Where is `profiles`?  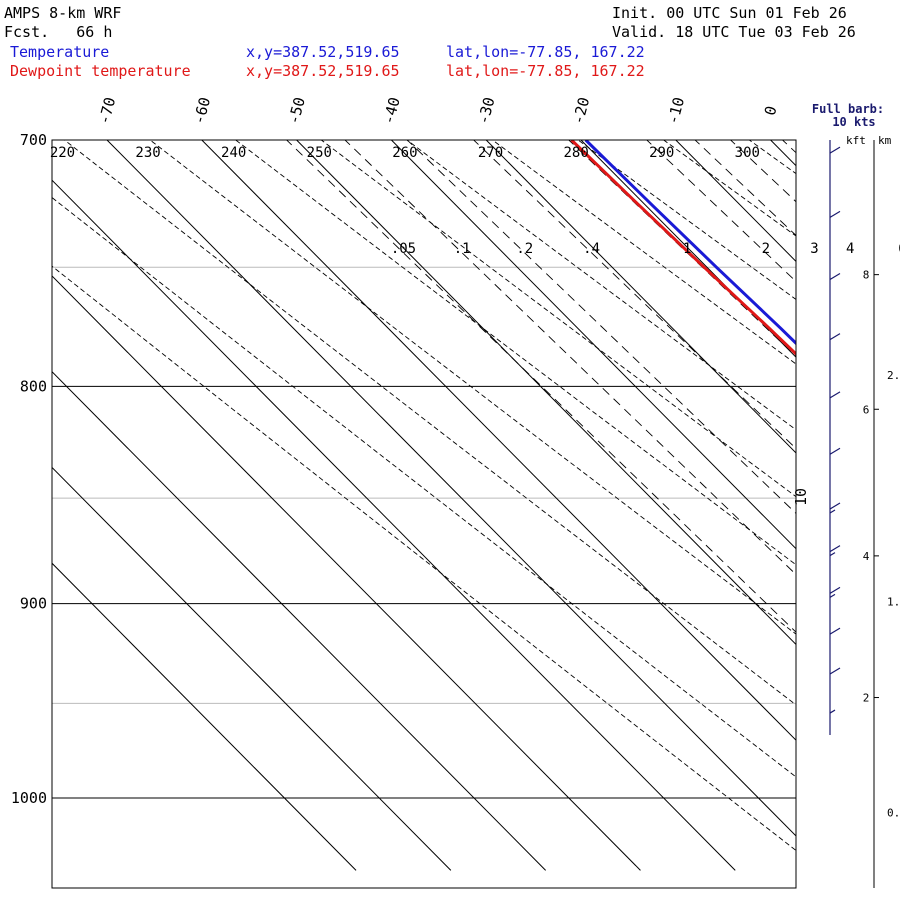
profiles is located at coordinates (683, 248).